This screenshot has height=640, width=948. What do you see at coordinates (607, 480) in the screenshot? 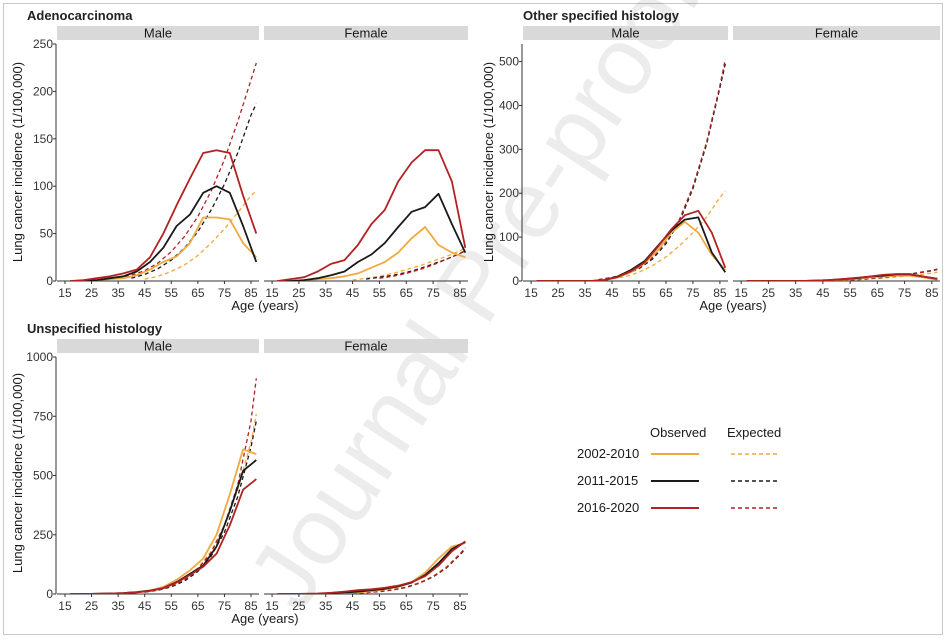
I see `legend-label-2011-2015: 2011-2015` at bounding box center [607, 480].